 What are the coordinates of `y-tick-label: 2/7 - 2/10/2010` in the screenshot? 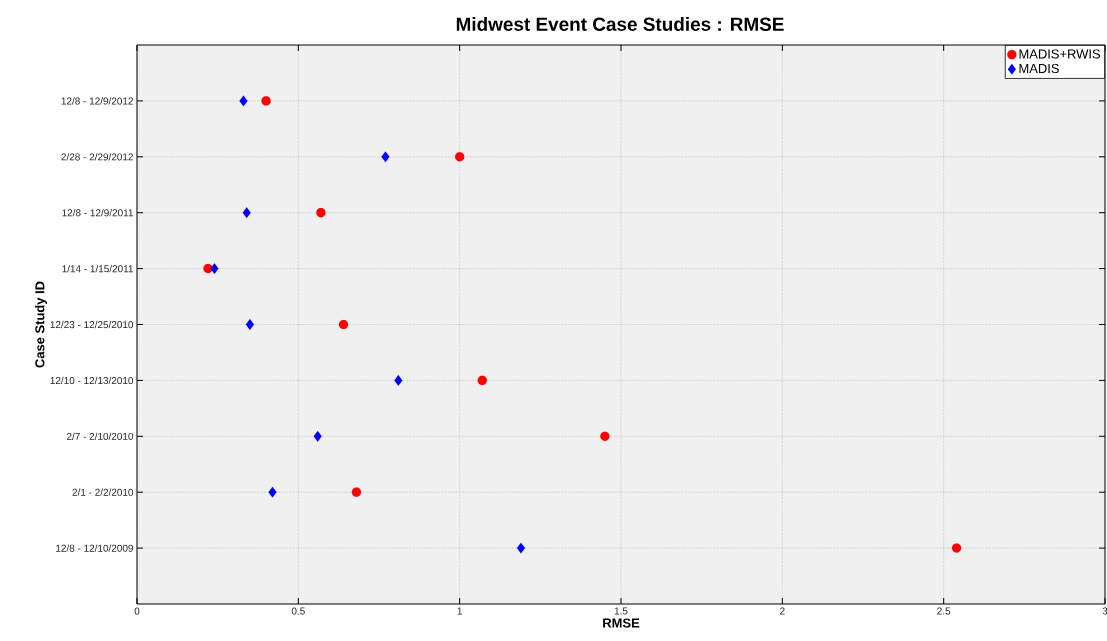 It's located at (100, 436).